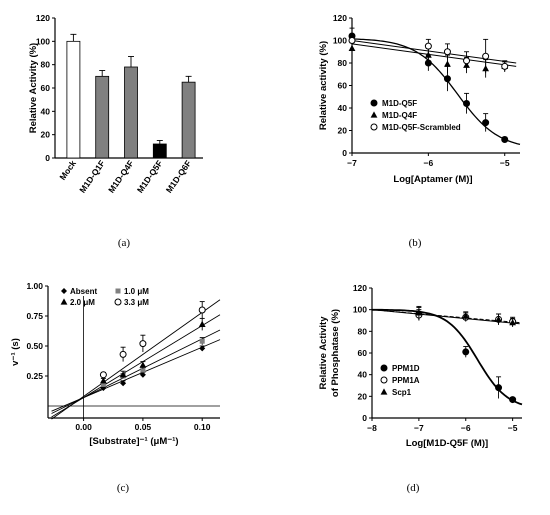 The width and height of the screenshot is (550, 515). Describe the element at coordinates (136, 291) in the screenshot. I see `legend-label: 1.0 μM` at that location.